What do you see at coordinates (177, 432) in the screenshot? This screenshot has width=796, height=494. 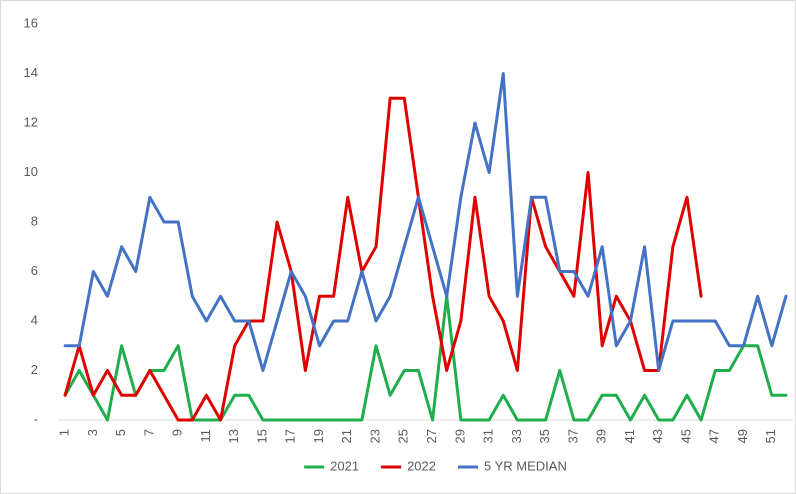 I see `x-tick-label: 9` at bounding box center [177, 432].